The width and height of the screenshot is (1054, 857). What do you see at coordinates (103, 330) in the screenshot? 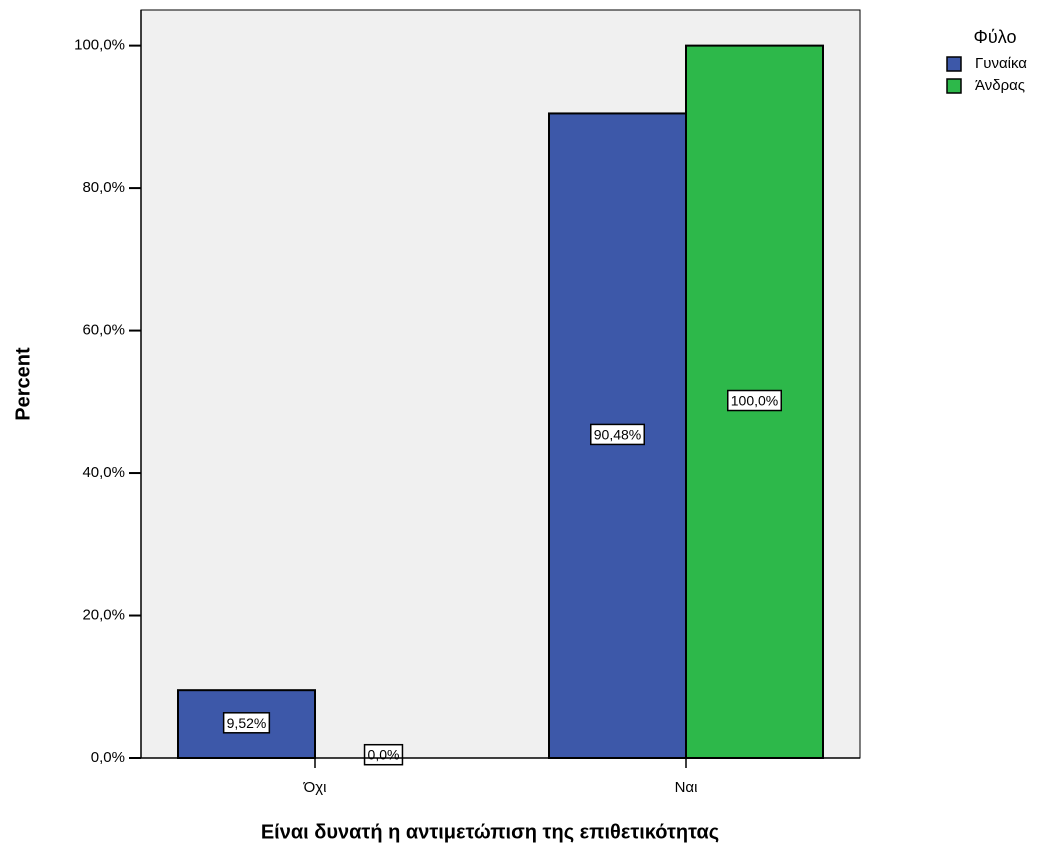
I see `y-tick-label: 60,0%` at bounding box center [103, 330].